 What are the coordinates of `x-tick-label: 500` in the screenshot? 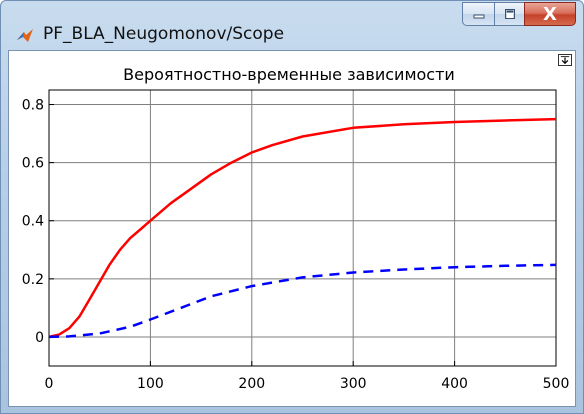 It's located at (556, 384).